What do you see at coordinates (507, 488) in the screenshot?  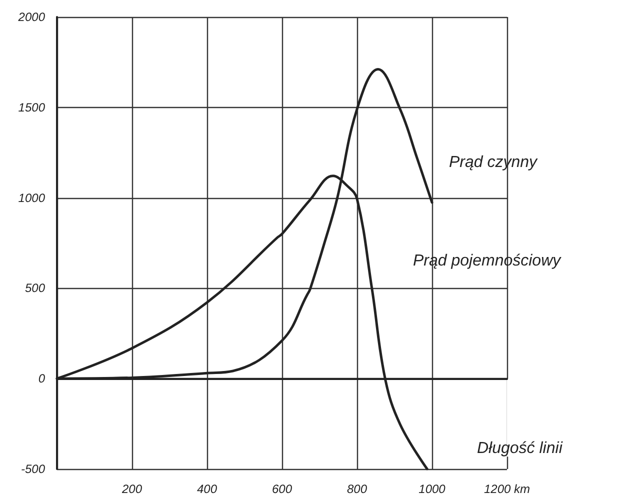 I see `x-tick-label: 1200 km` at bounding box center [507, 488].